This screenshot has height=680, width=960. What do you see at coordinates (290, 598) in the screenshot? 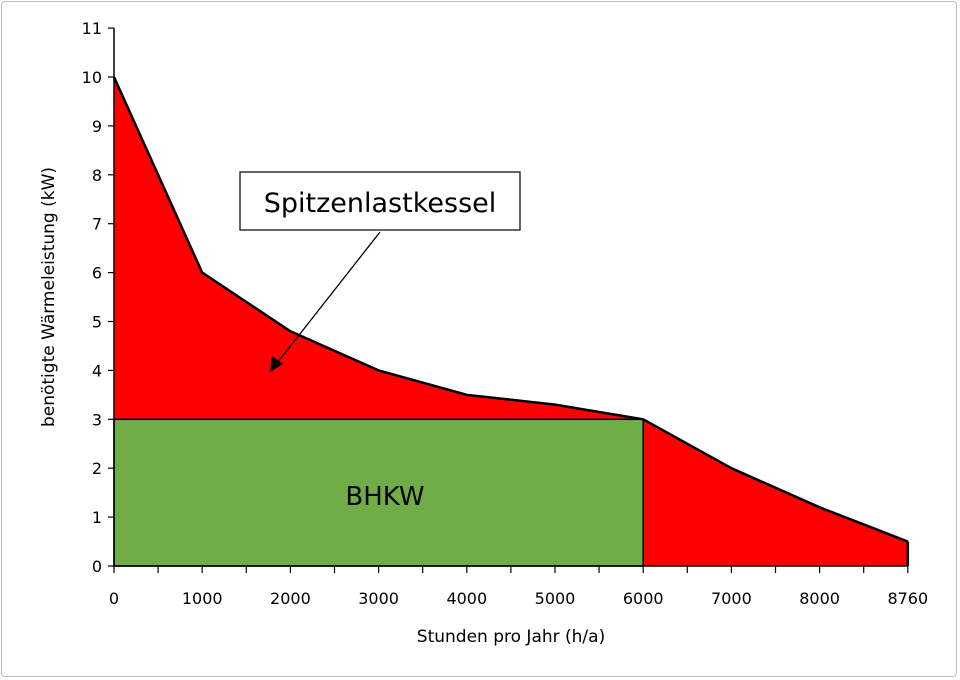
I see `x-tick-label: 2000` at bounding box center [290, 598].